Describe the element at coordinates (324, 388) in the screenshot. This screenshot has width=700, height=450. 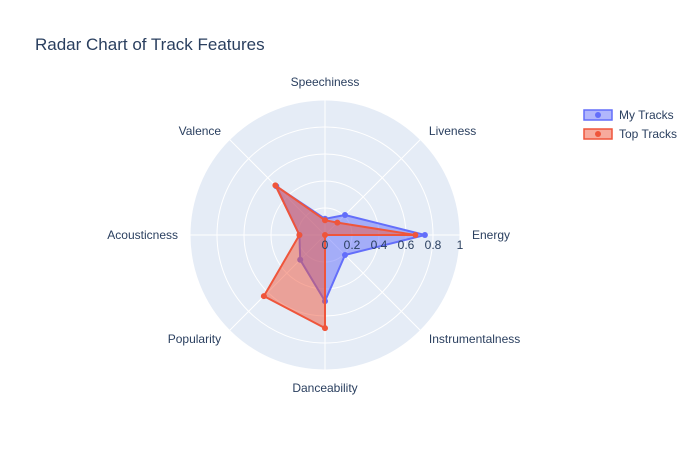
I see `axis-label-danceability: Danceability` at that location.